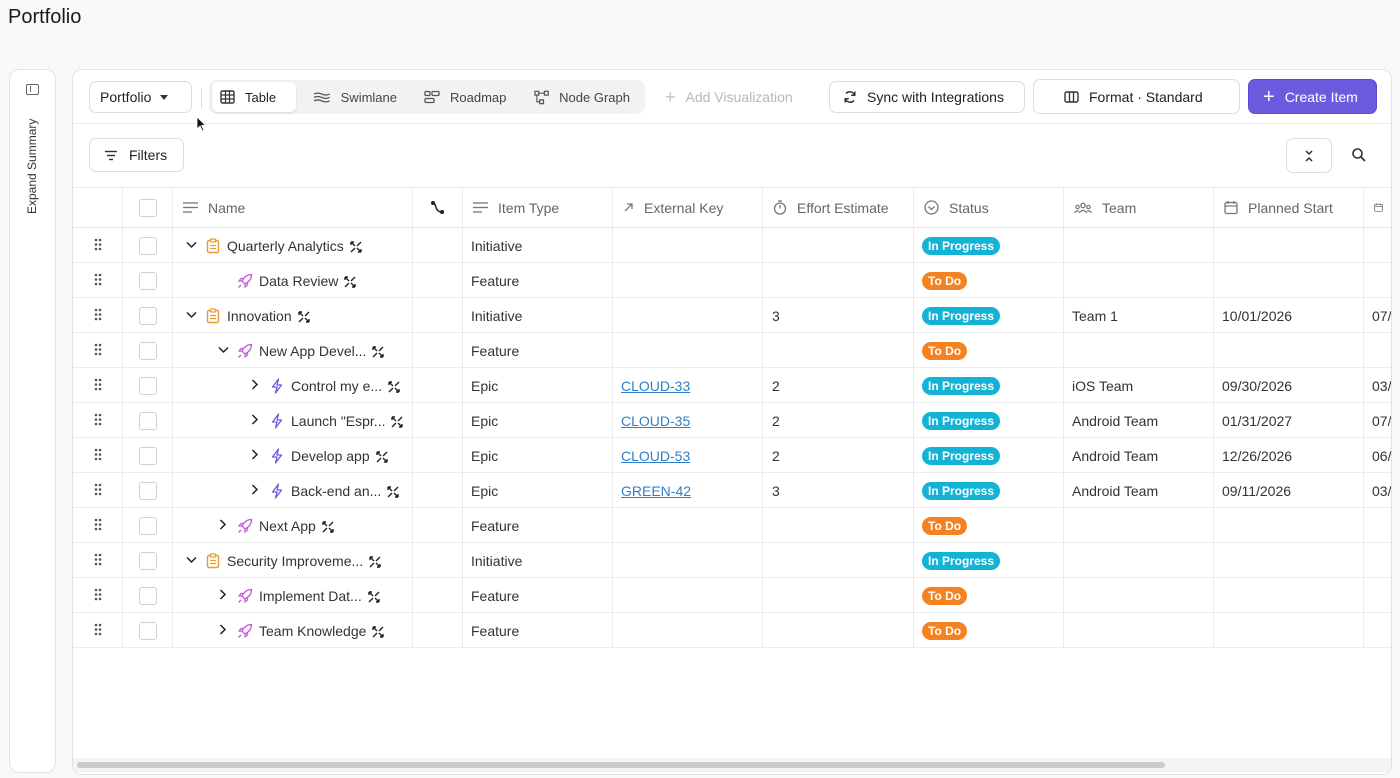 This screenshot has height=778, width=1400. What do you see at coordinates (688, 490) in the screenshot?
I see `external-key-cell: GREEN-42` at bounding box center [688, 490].